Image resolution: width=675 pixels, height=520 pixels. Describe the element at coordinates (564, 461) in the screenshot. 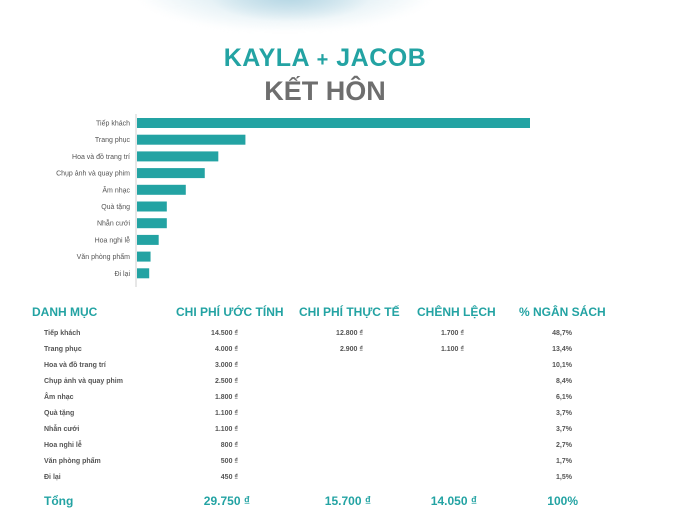

I see `row-percent: 1,7%` at that location.